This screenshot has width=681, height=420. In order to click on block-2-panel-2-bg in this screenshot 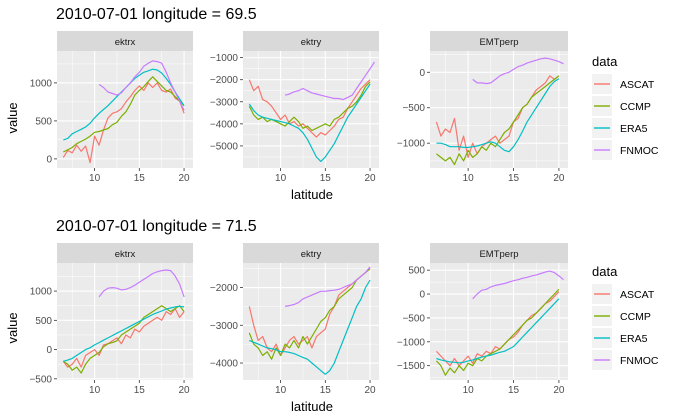, I will do `click(311, 321)`.